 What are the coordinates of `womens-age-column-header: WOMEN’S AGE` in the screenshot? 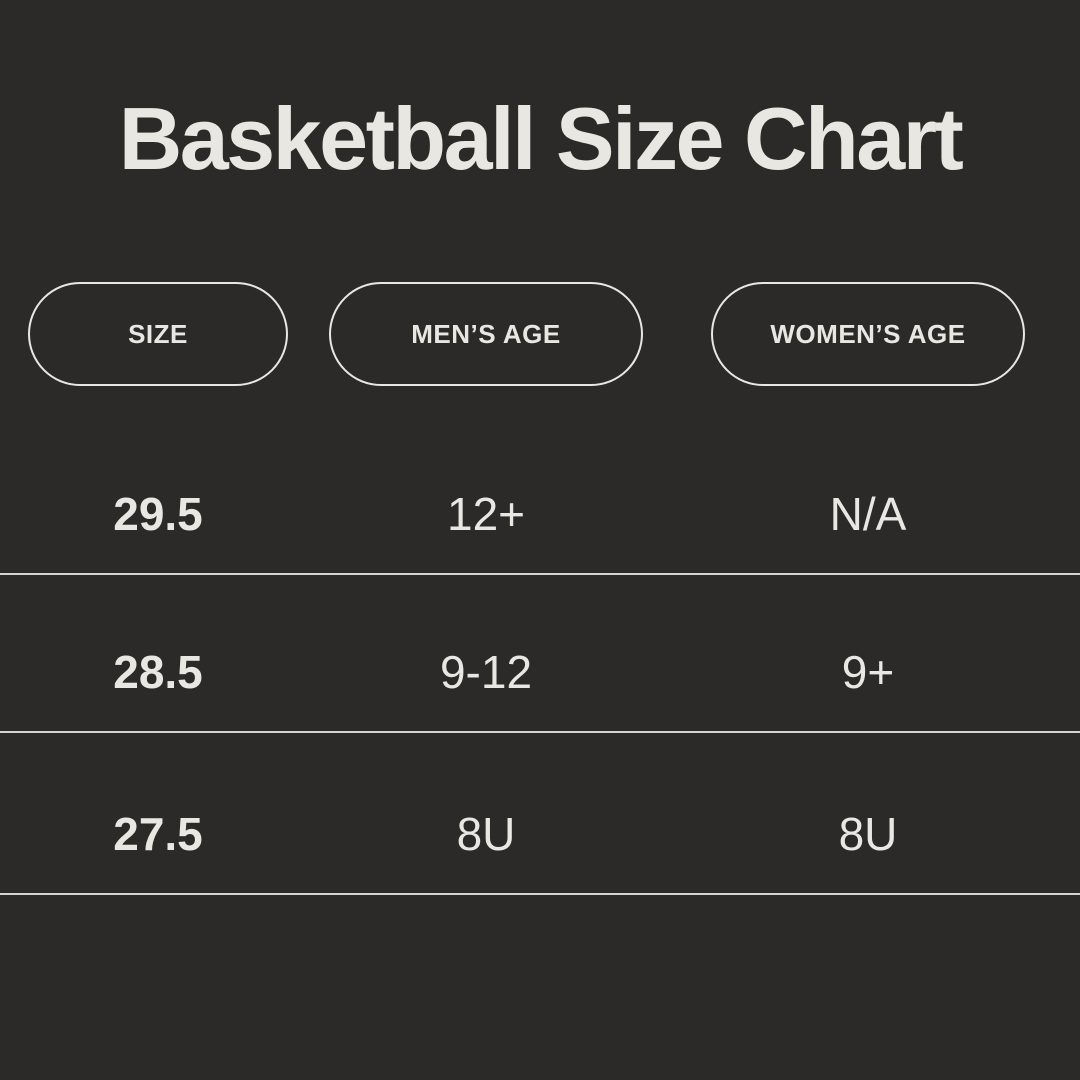 It's located at (868, 333).